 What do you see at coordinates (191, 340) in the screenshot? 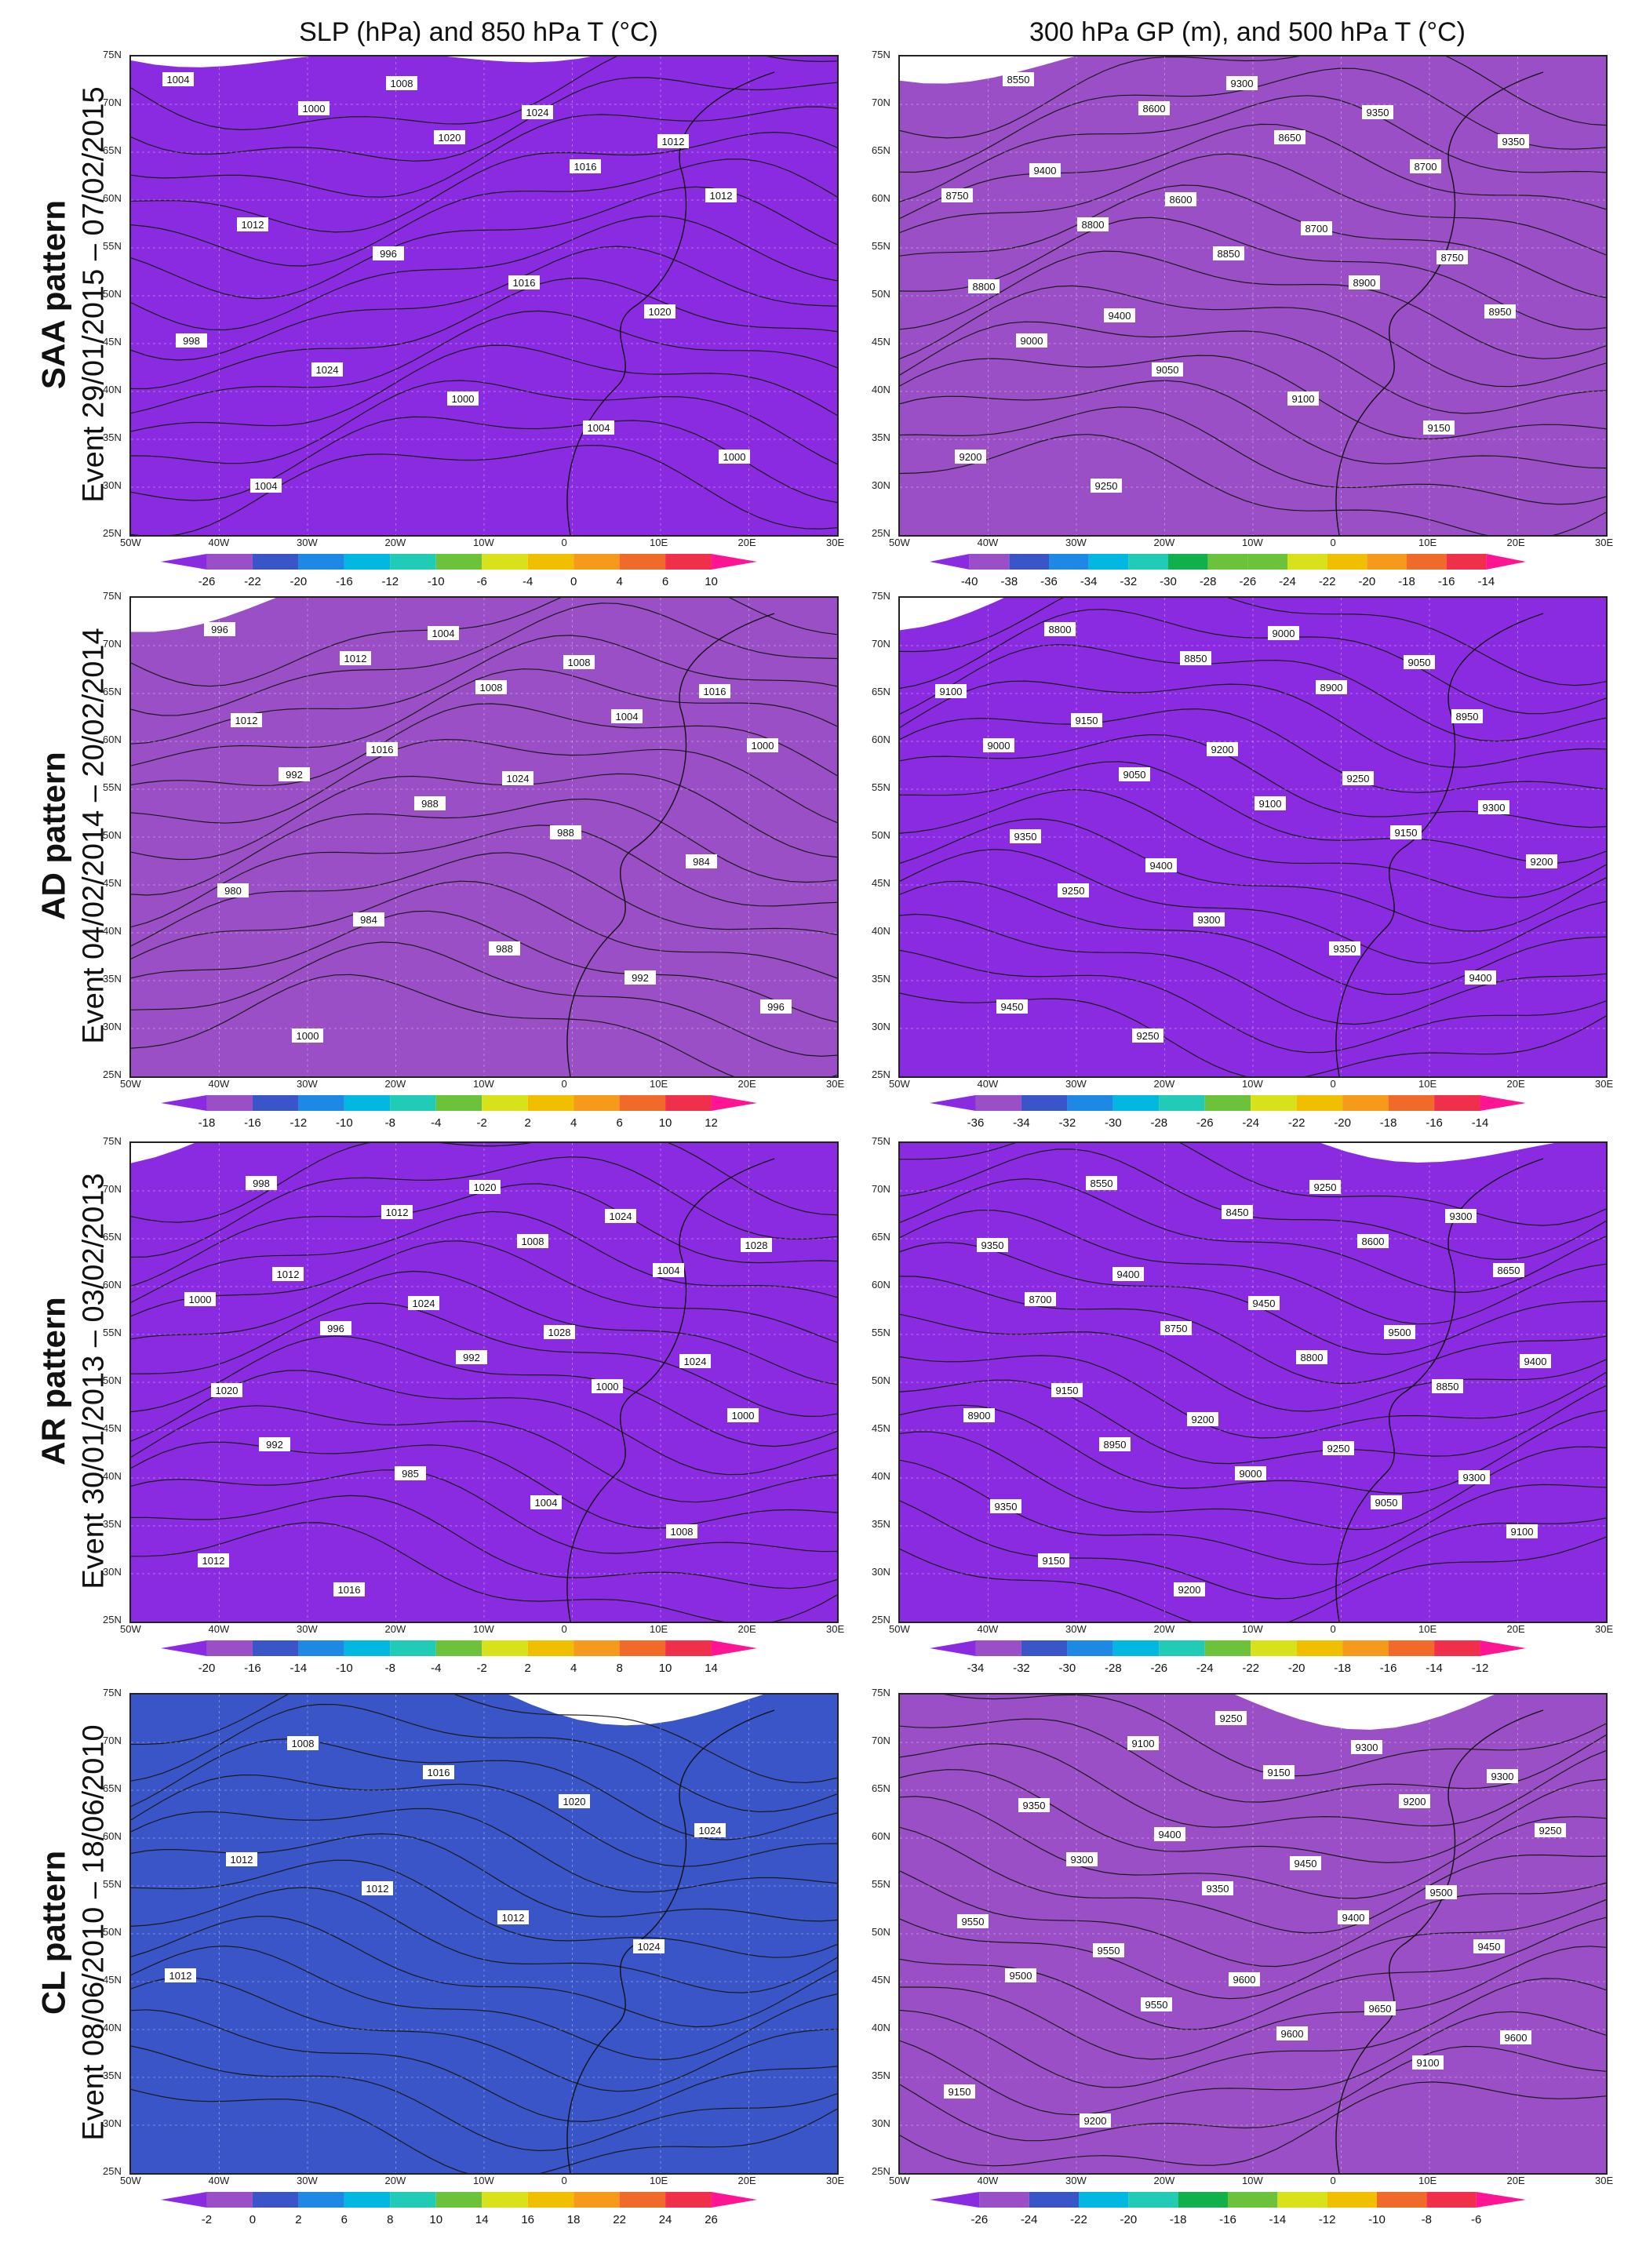
I see `contour-label: 998` at bounding box center [191, 340].